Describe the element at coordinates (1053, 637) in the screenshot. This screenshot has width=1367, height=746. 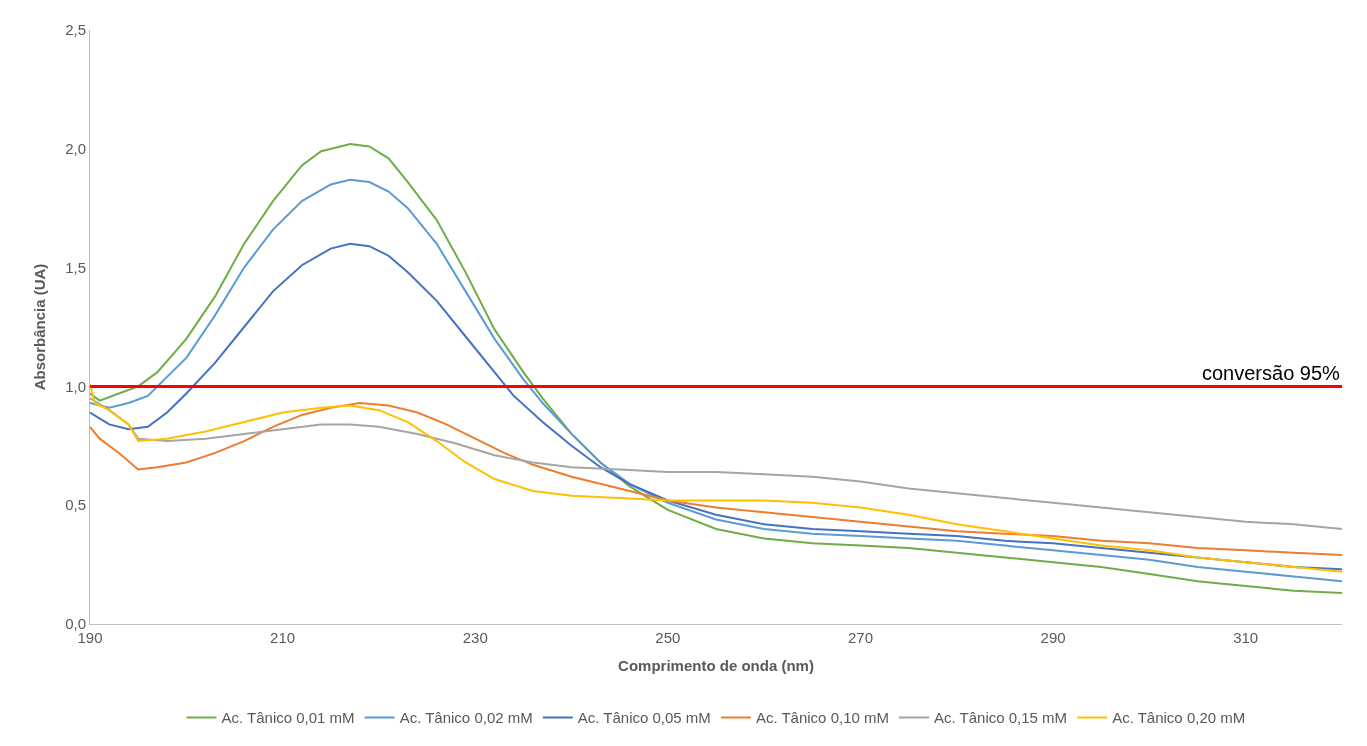
I see `x-tick-label: 290` at that location.